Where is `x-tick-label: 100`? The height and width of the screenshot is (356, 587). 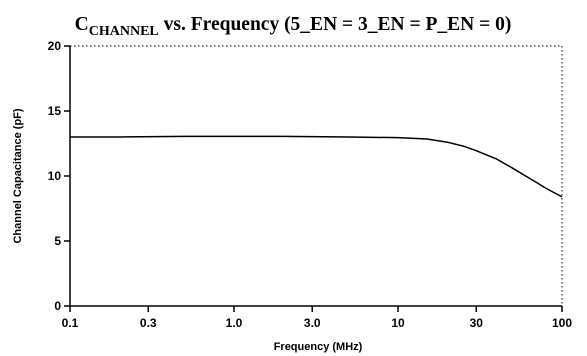
x-tick-label: 100 is located at coordinates (562, 323).